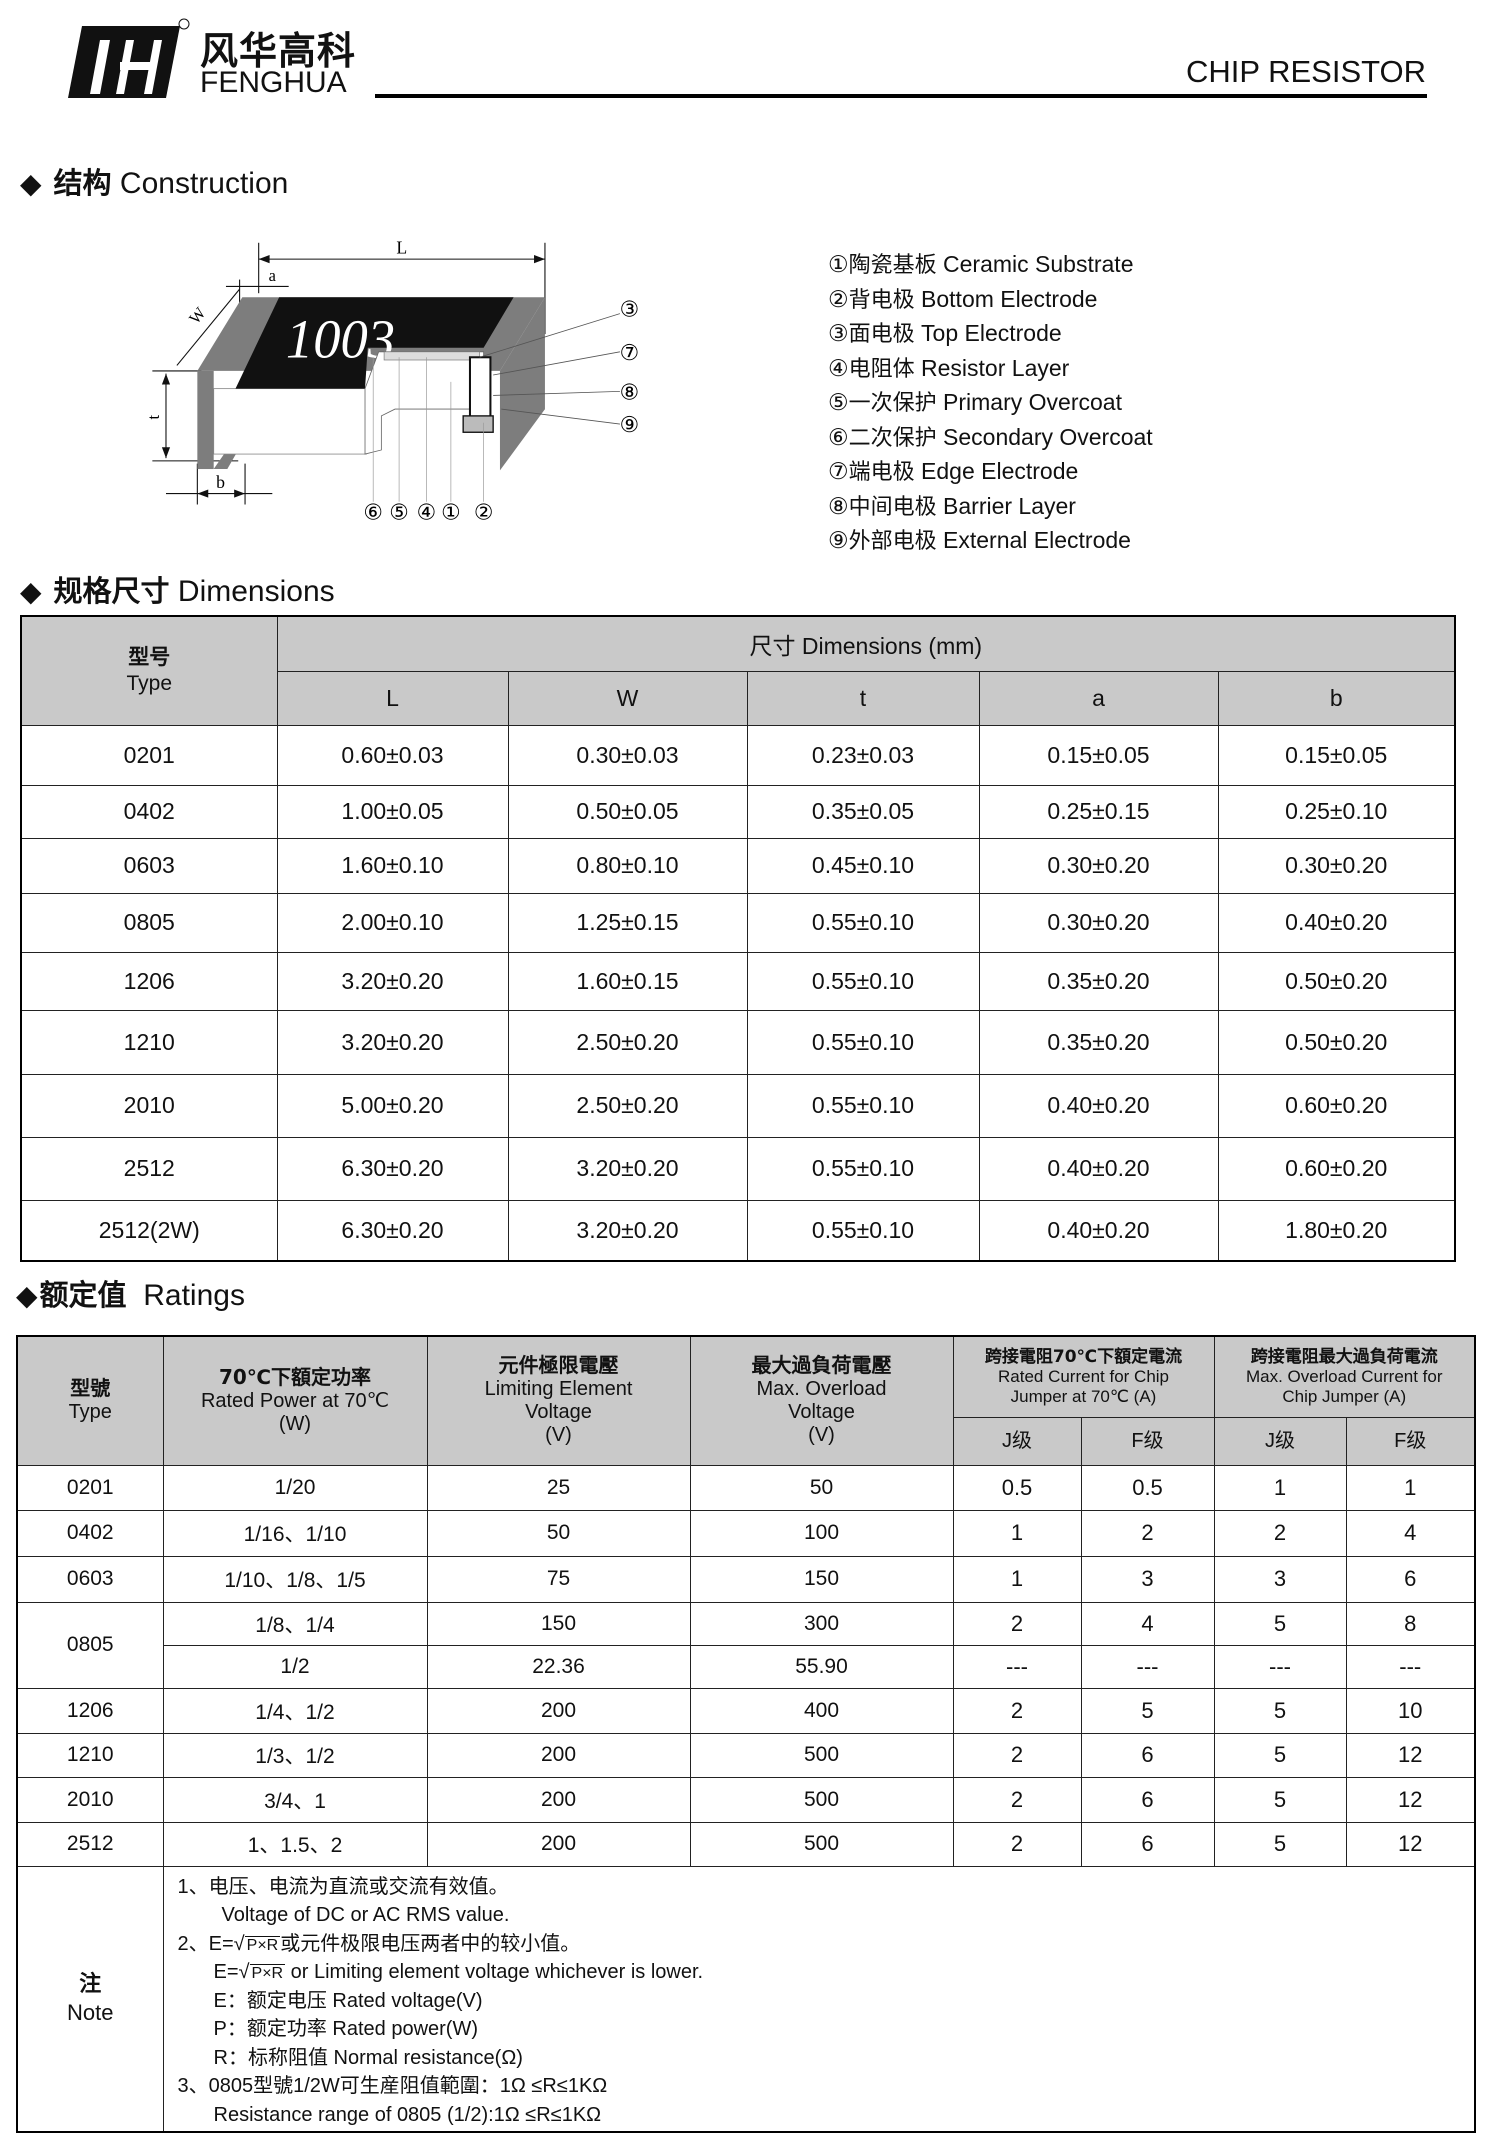 Image resolution: width=1486 pixels, height=2139 pixels. I want to click on rating-cell: 3/4、1, so click(295, 1799).